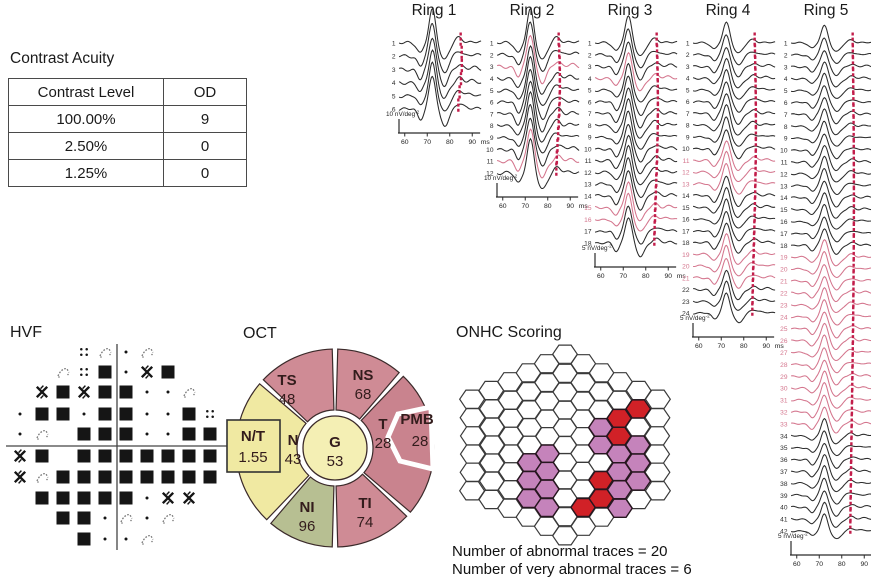 The image size is (871, 577). I want to click on oct-sector-TI, so click(371, 510).